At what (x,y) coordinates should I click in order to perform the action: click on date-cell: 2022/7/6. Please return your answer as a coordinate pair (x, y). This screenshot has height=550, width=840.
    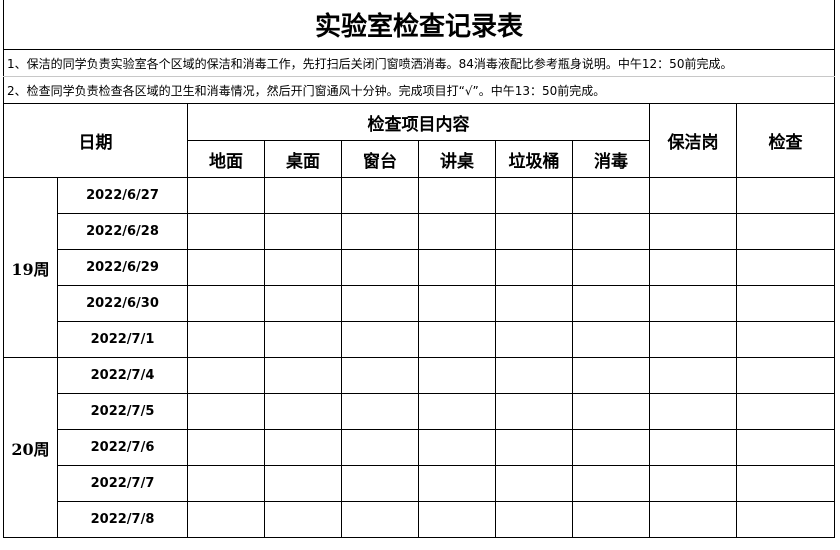
    Looking at the image, I should click on (122, 447).